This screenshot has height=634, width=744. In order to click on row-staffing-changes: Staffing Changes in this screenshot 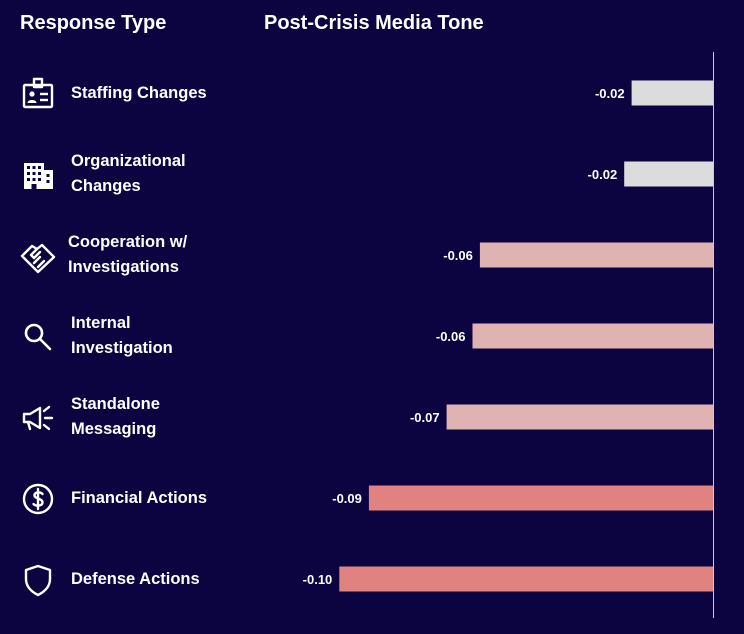, I will do `click(165, 92)`.